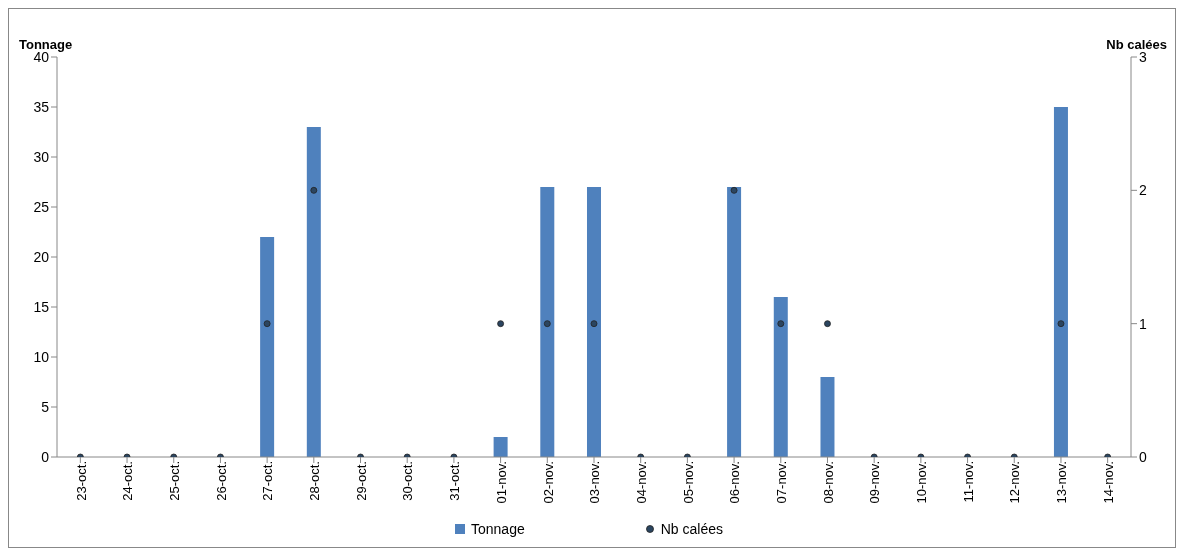  I want to click on x-tick-label: 12-nov., so click(1015, 482).